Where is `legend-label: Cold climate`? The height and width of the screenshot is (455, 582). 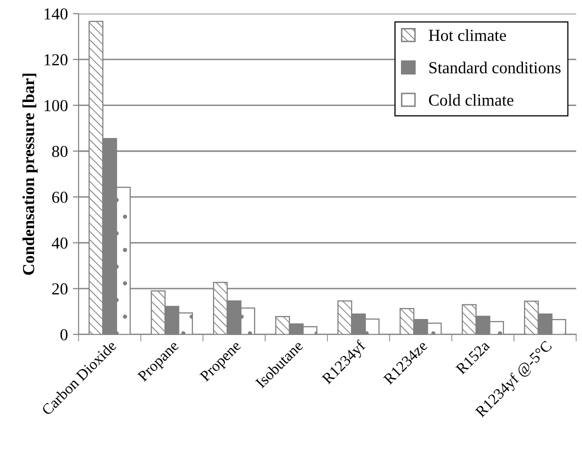
legend-label: Cold climate is located at coordinates (471, 100).